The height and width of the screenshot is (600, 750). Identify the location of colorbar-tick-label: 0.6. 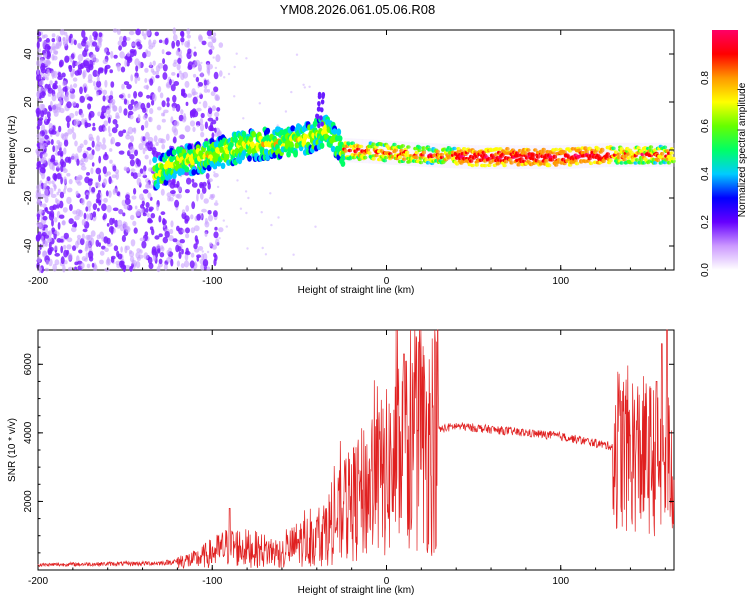
(705, 126).